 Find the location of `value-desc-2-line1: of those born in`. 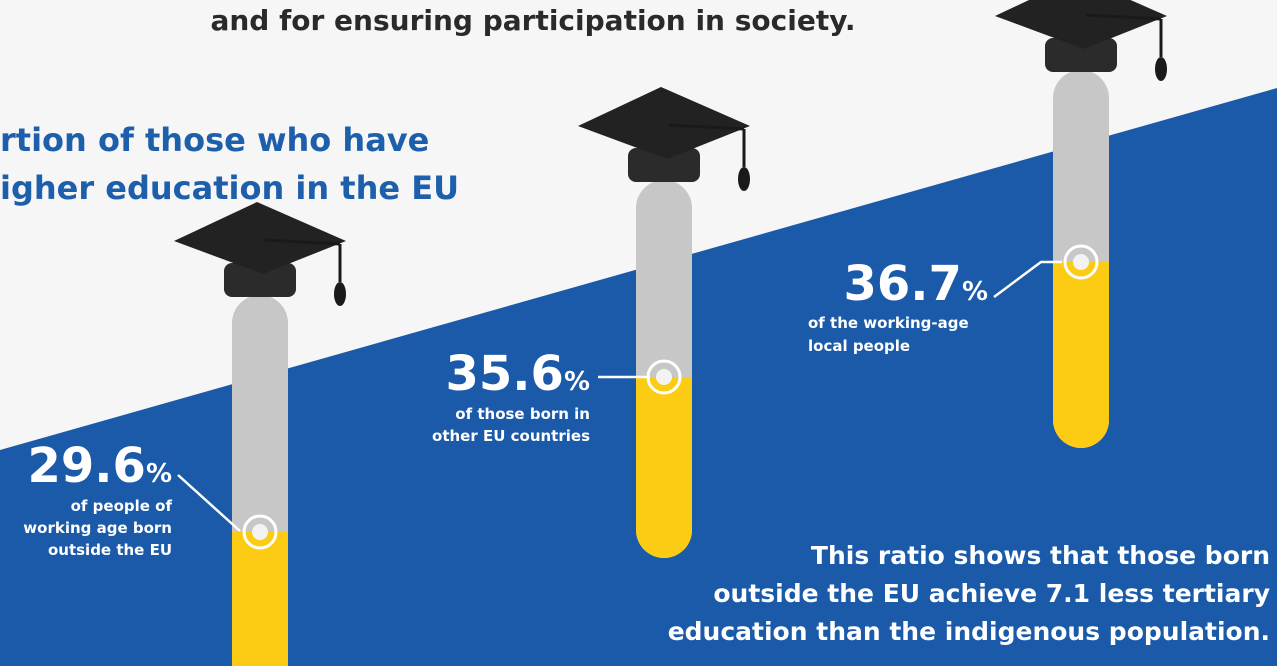

value-desc-2-line1: of those born in is located at coordinates (522, 414).